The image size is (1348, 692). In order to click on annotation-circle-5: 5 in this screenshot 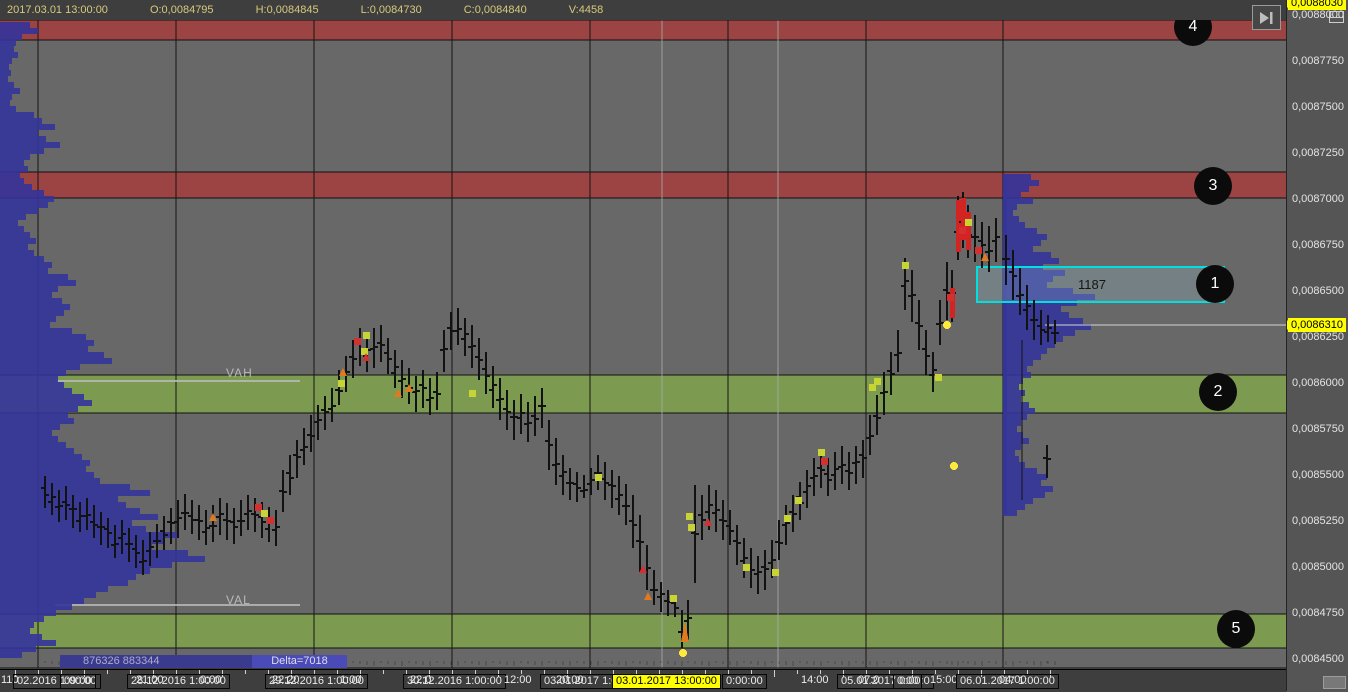, I will do `click(1236, 629)`.